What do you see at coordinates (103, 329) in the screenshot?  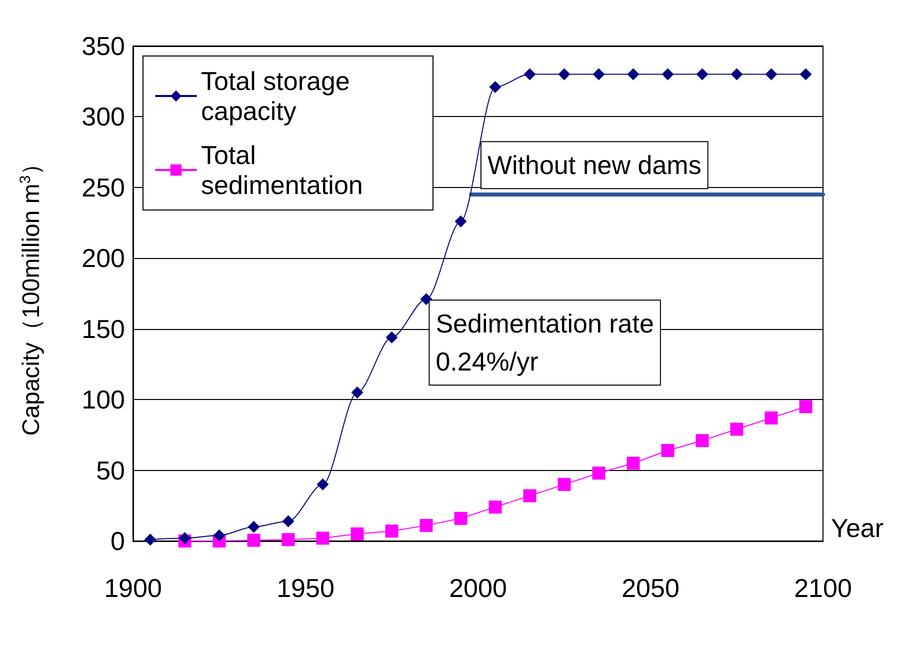 I see `y-tick-label: 150` at bounding box center [103, 329].